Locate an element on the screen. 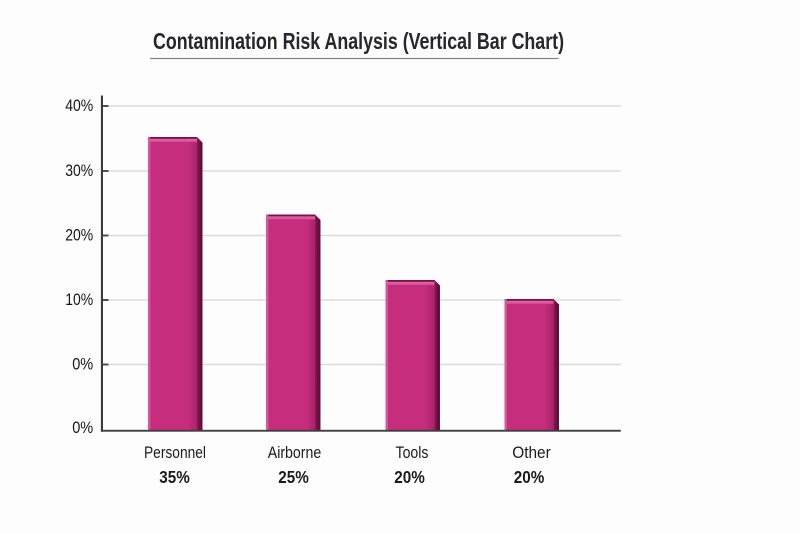  svg-text: 40% is located at coordinates (79, 106).